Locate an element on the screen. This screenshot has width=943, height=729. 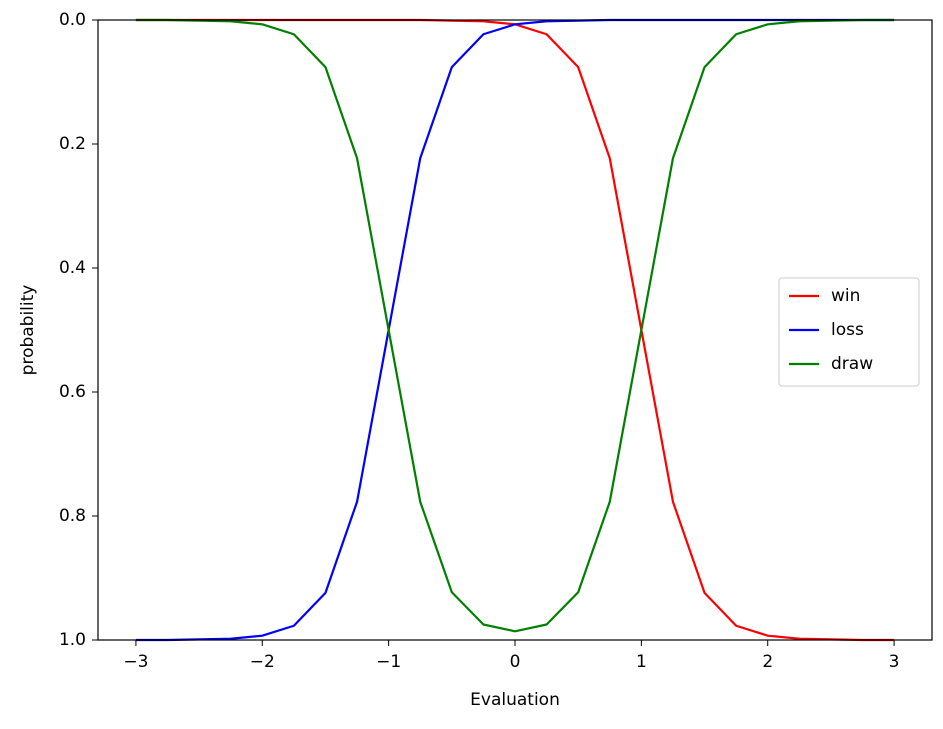
y-tick-label: 0.6 is located at coordinates (72, 392).